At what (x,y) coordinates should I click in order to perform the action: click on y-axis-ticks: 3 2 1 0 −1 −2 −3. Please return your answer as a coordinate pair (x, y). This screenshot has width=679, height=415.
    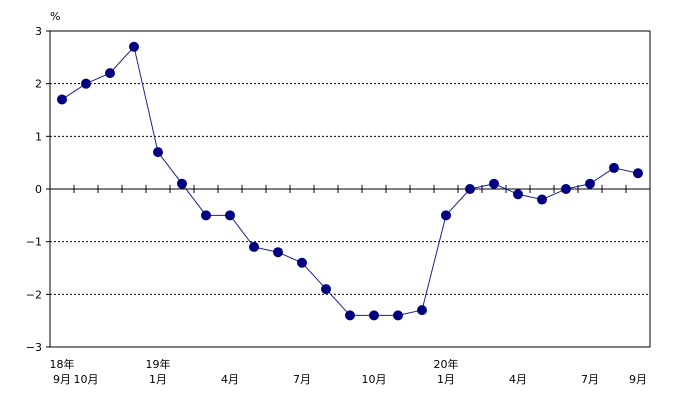
    Looking at the image, I should click on (38, 189).